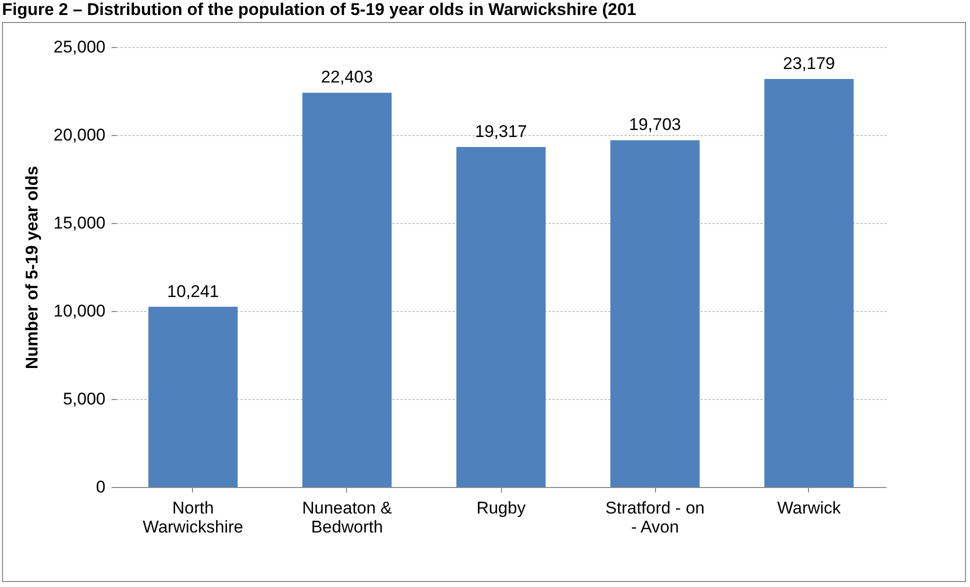  What do you see at coordinates (809, 64) in the screenshot?
I see `data-label: 23,179` at bounding box center [809, 64].